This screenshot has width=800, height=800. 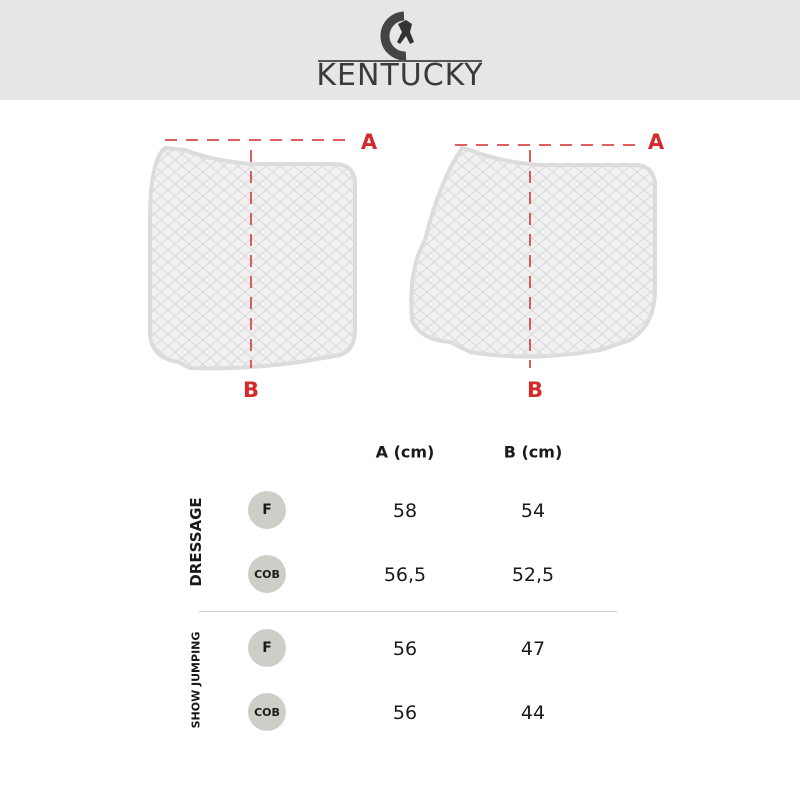 I want to click on jumping-label-a: A, so click(x=656, y=142).